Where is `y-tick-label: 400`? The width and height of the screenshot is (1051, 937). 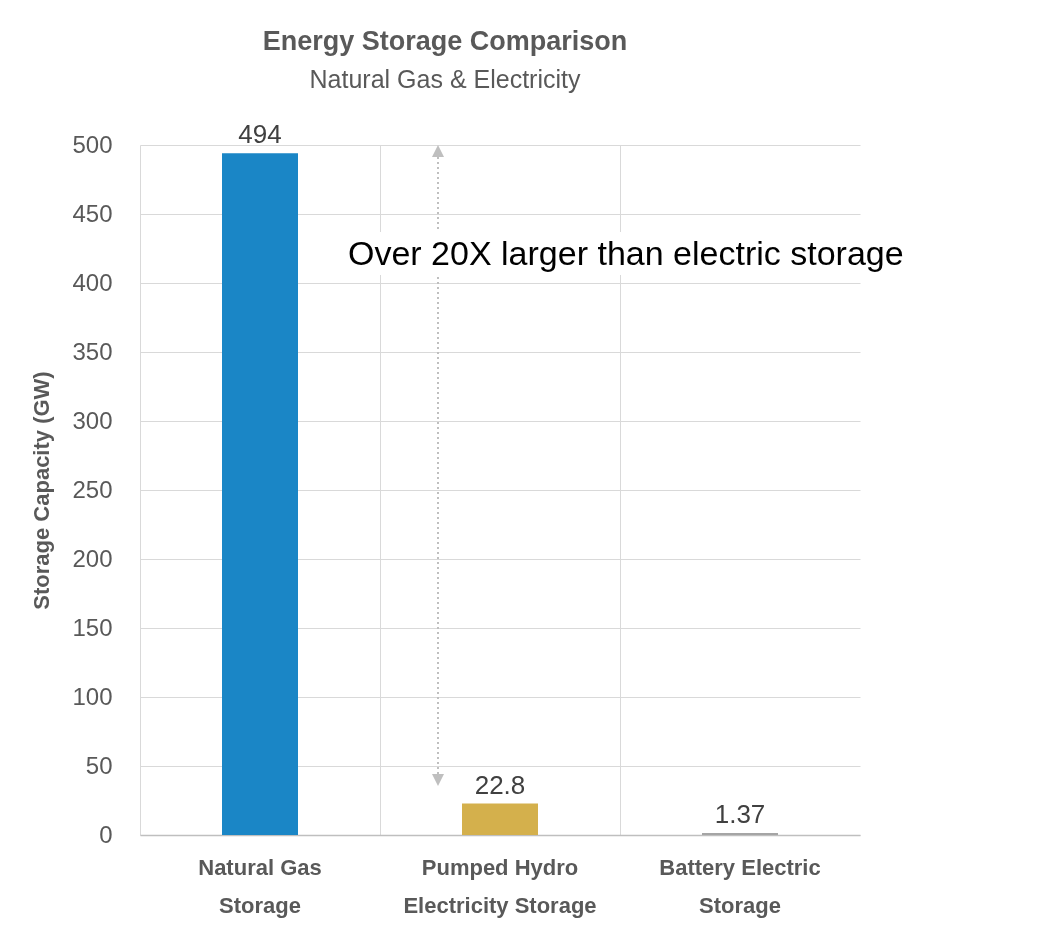 y-tick-label: 400 is located at coordinates (92, 282).